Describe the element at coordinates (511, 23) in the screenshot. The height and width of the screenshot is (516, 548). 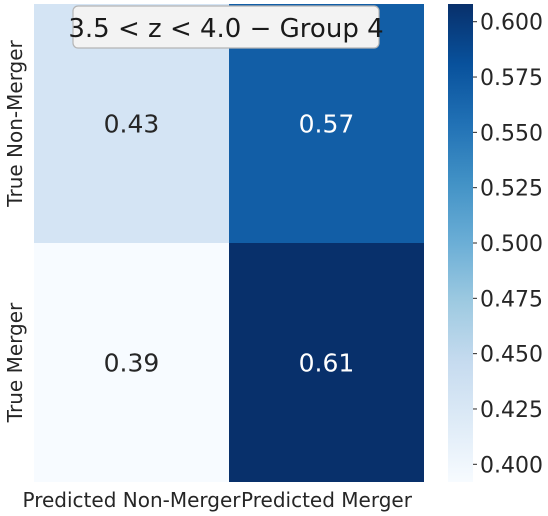
I see `colorbar-tick-label: 0.600` at that location.